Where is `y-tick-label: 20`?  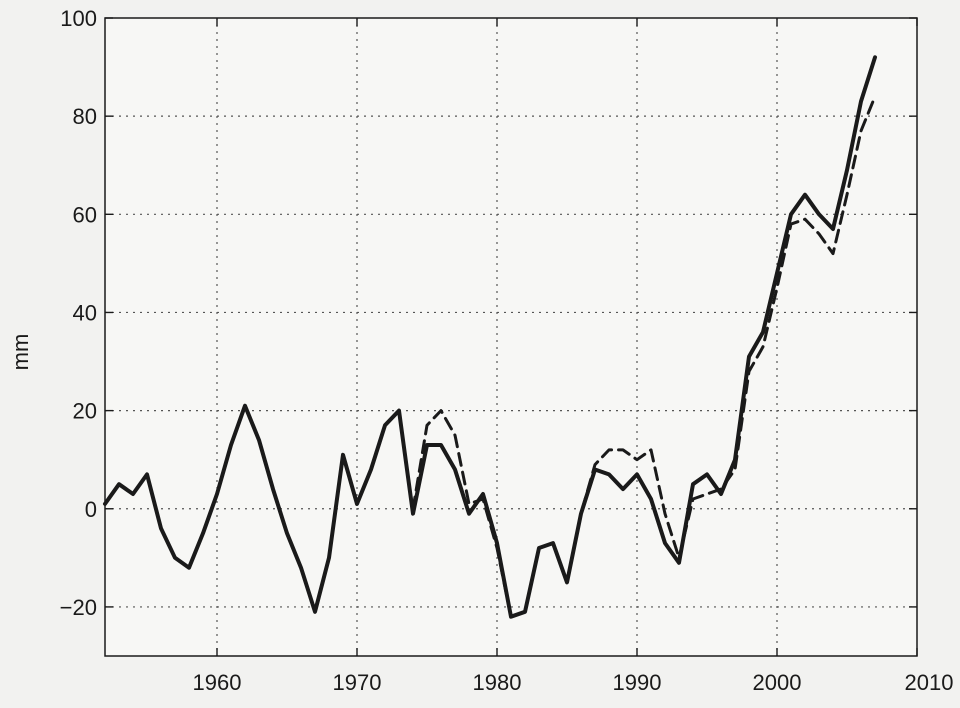
y-tick-label: 20 is located at coordinates (85, 411).